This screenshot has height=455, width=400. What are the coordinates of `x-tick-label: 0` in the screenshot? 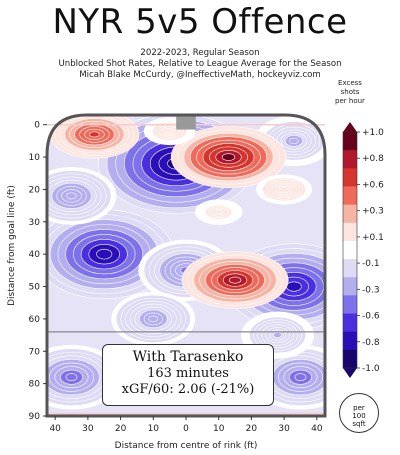 It's located at (186, 429).